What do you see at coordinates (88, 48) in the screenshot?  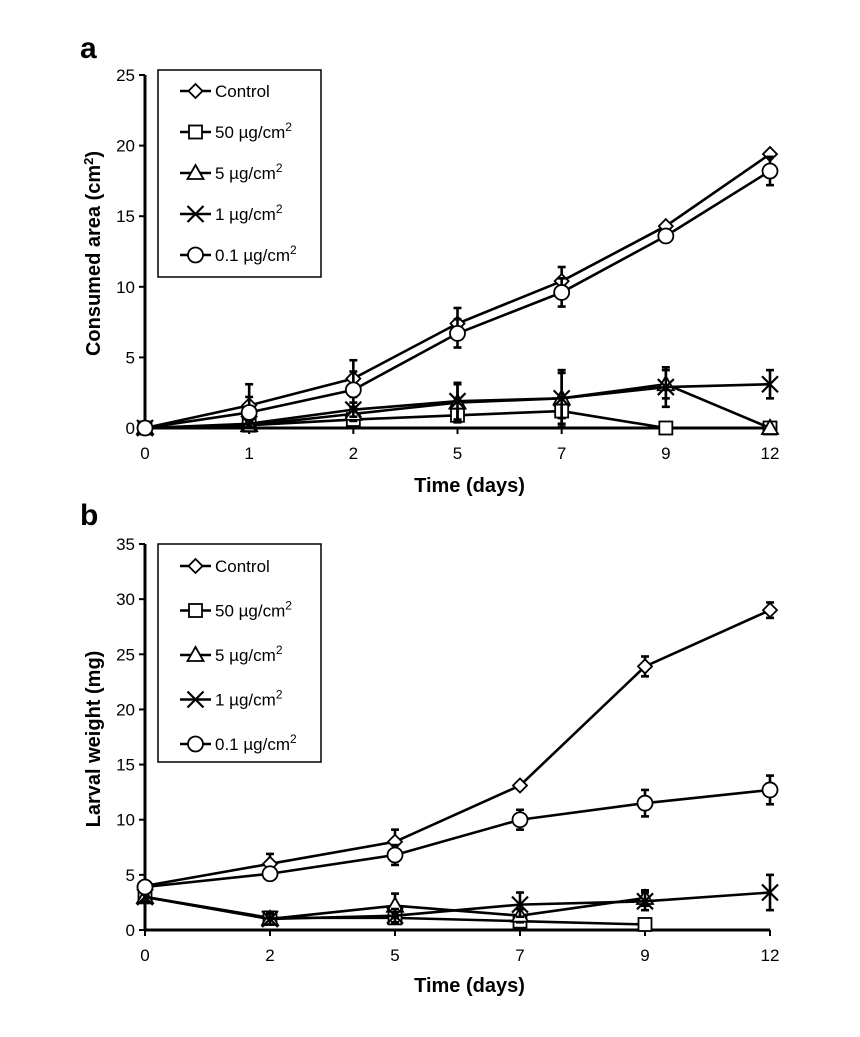 I see `panel-letter: a` at bounding box center [88, 48].